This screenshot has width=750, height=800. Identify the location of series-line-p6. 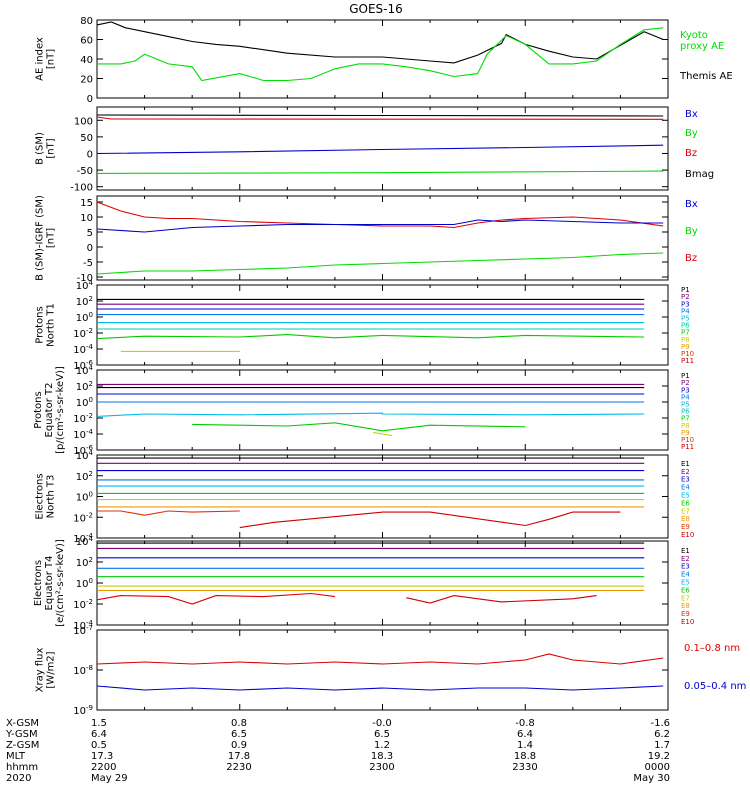
(359, 427).